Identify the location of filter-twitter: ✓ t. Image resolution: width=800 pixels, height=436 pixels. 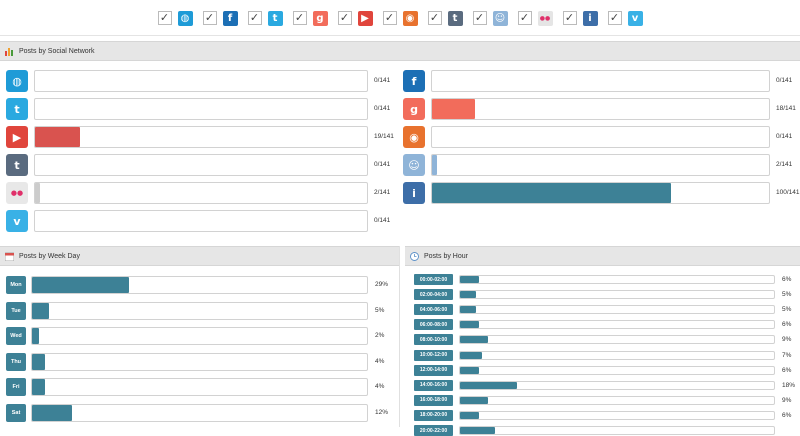
(265, 18).